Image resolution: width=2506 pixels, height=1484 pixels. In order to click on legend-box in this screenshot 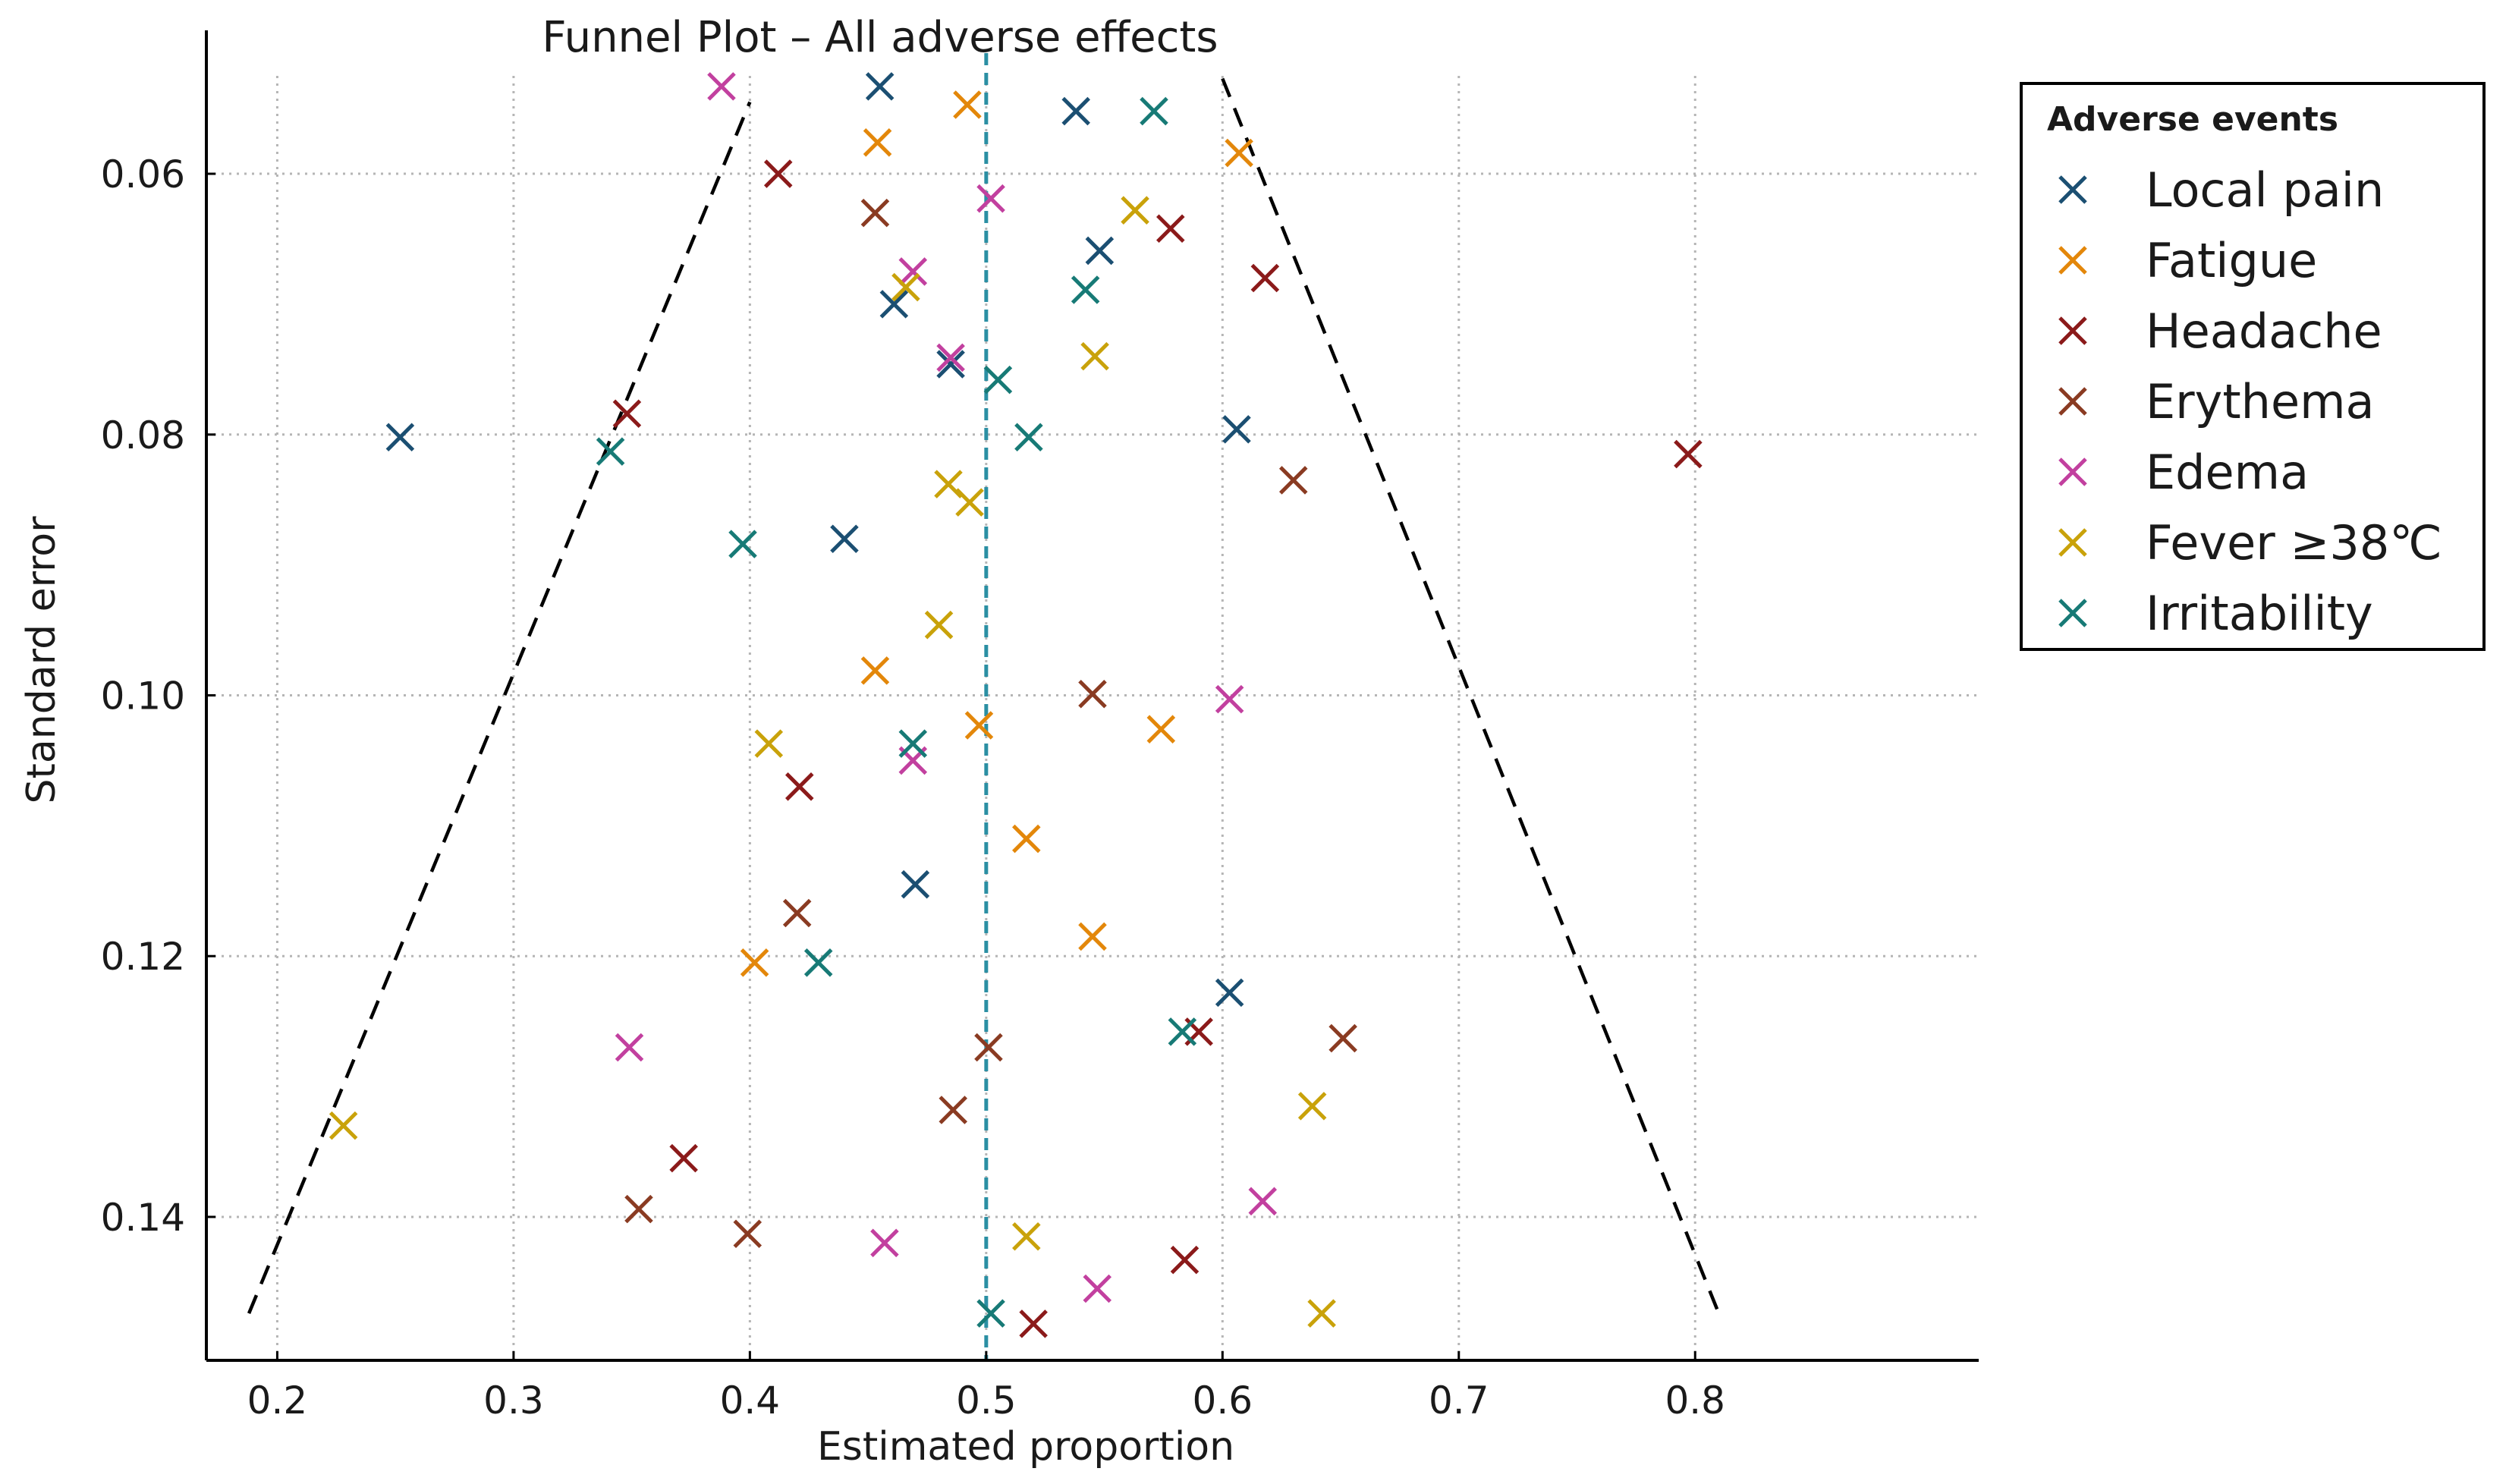, I will do `click(2253, 366)`.